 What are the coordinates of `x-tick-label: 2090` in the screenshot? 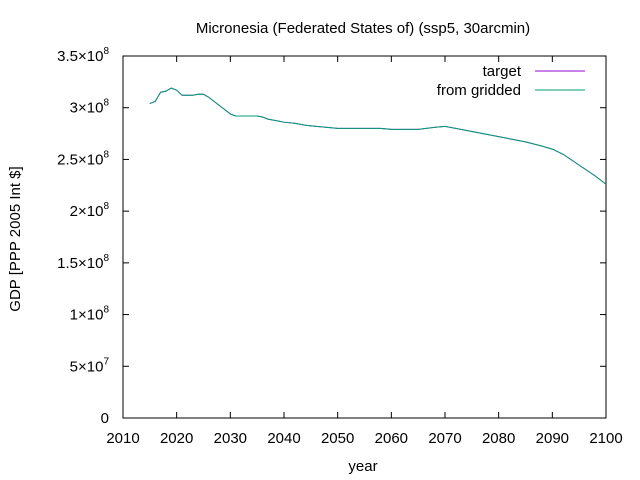 It's located at (552, 438).